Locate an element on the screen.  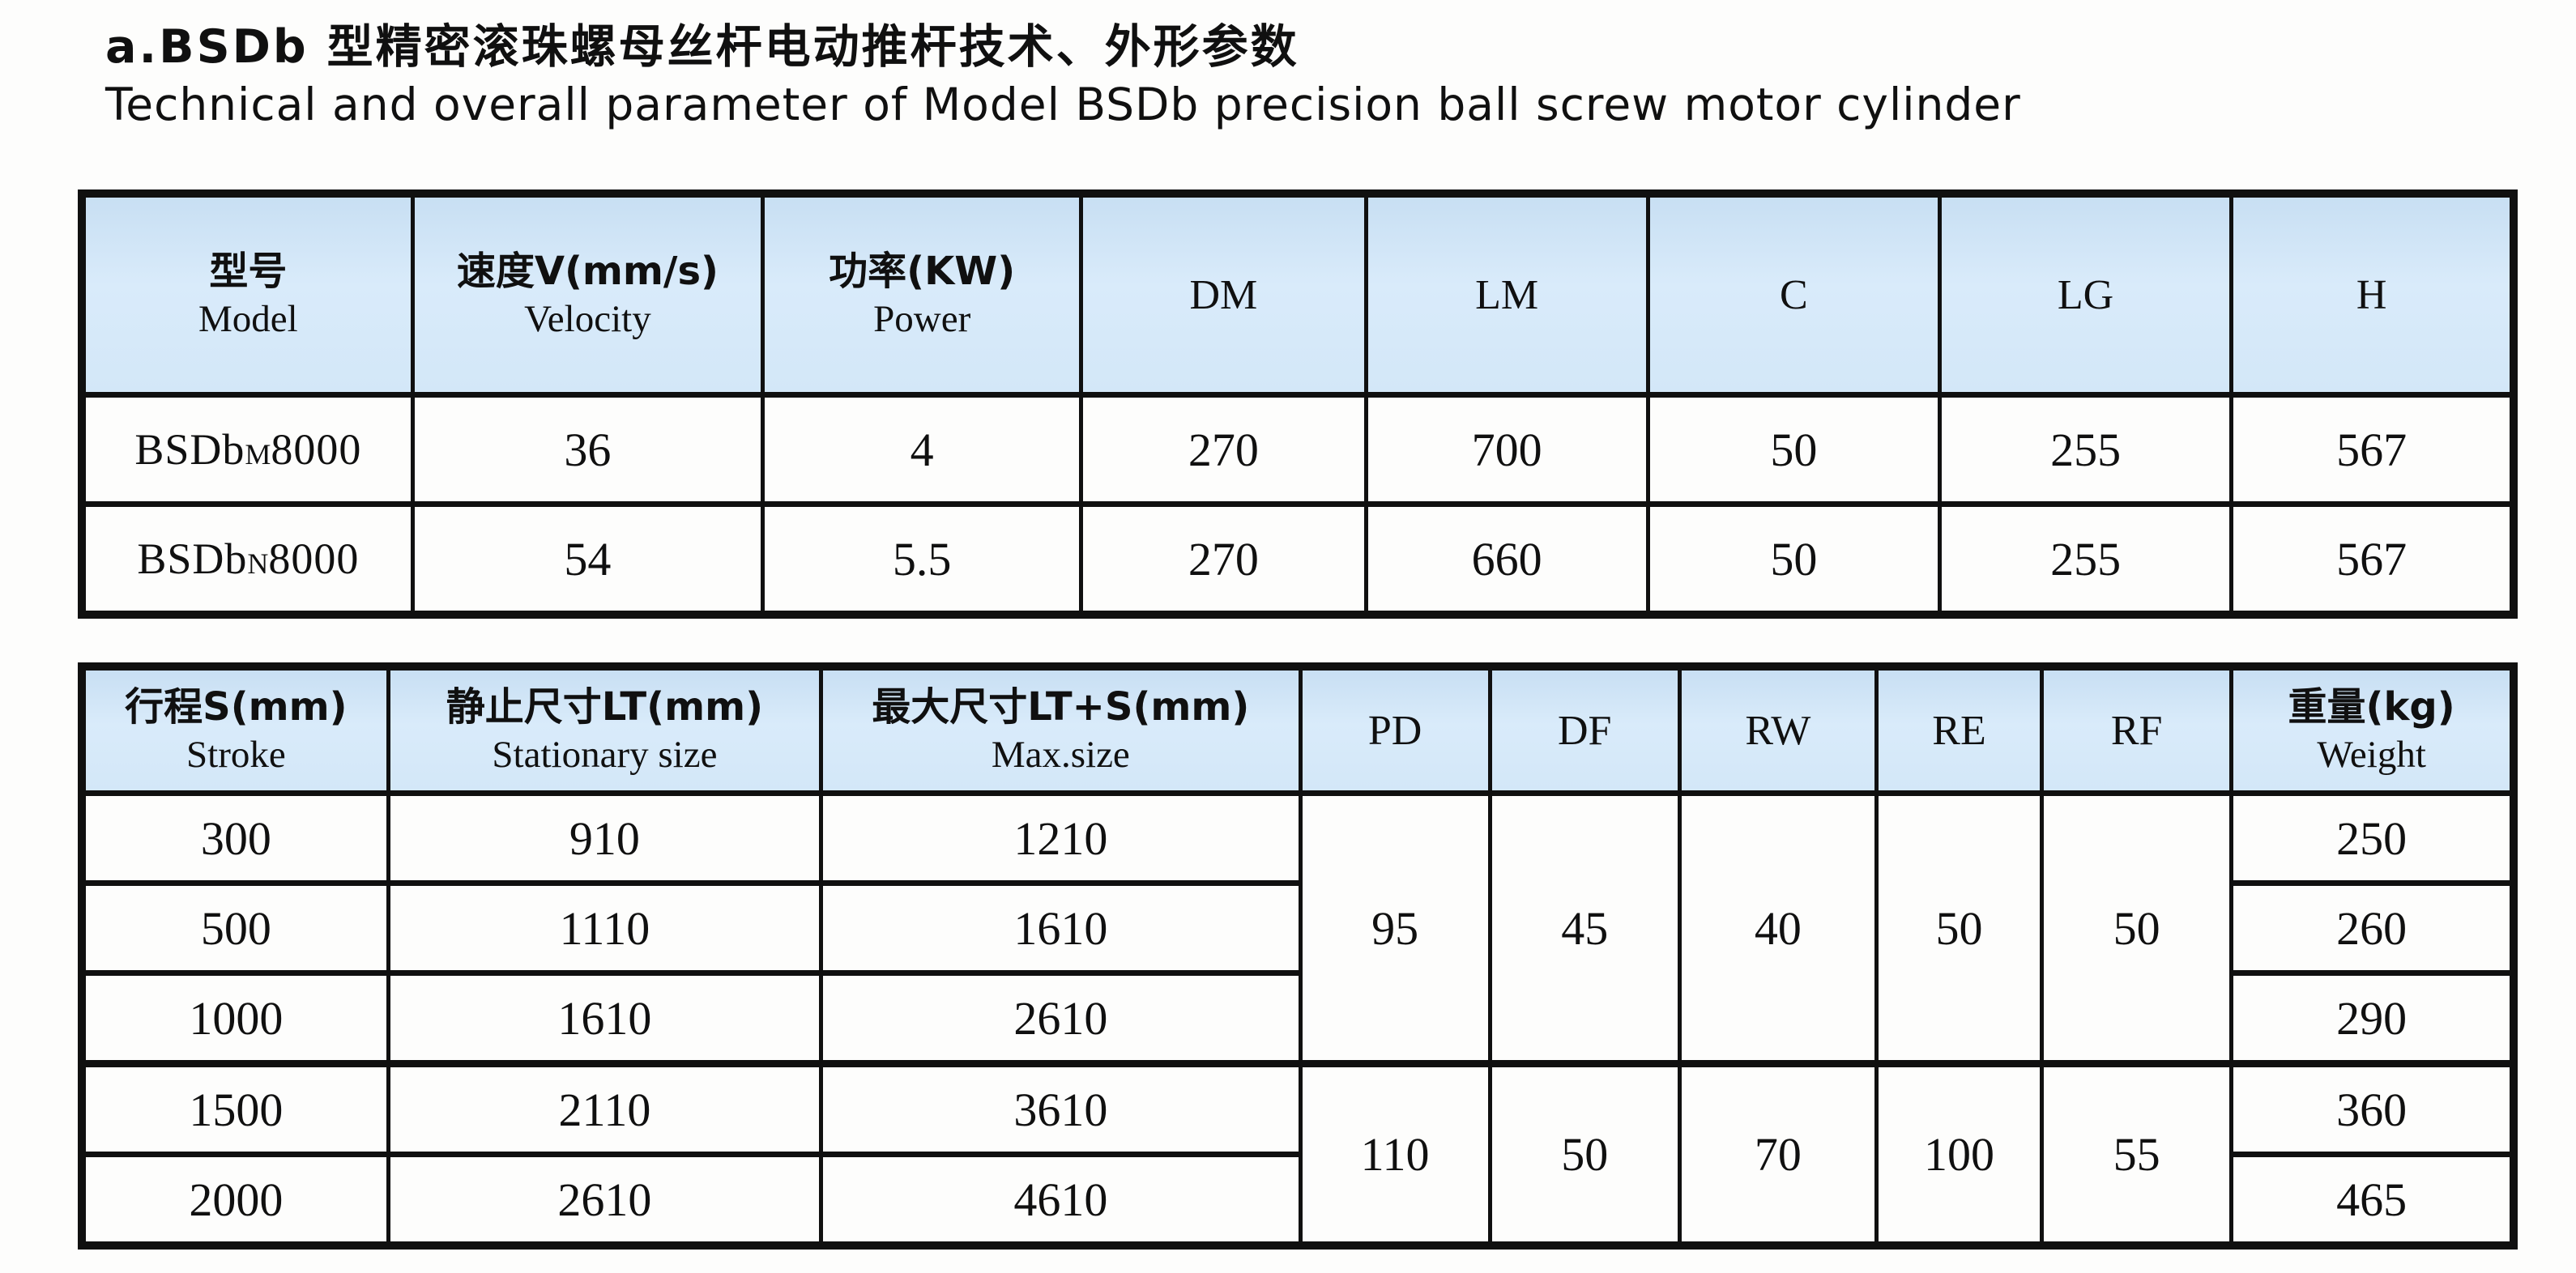
t2-header-stroke-en: Stroke is located at coordinates (236, 754).